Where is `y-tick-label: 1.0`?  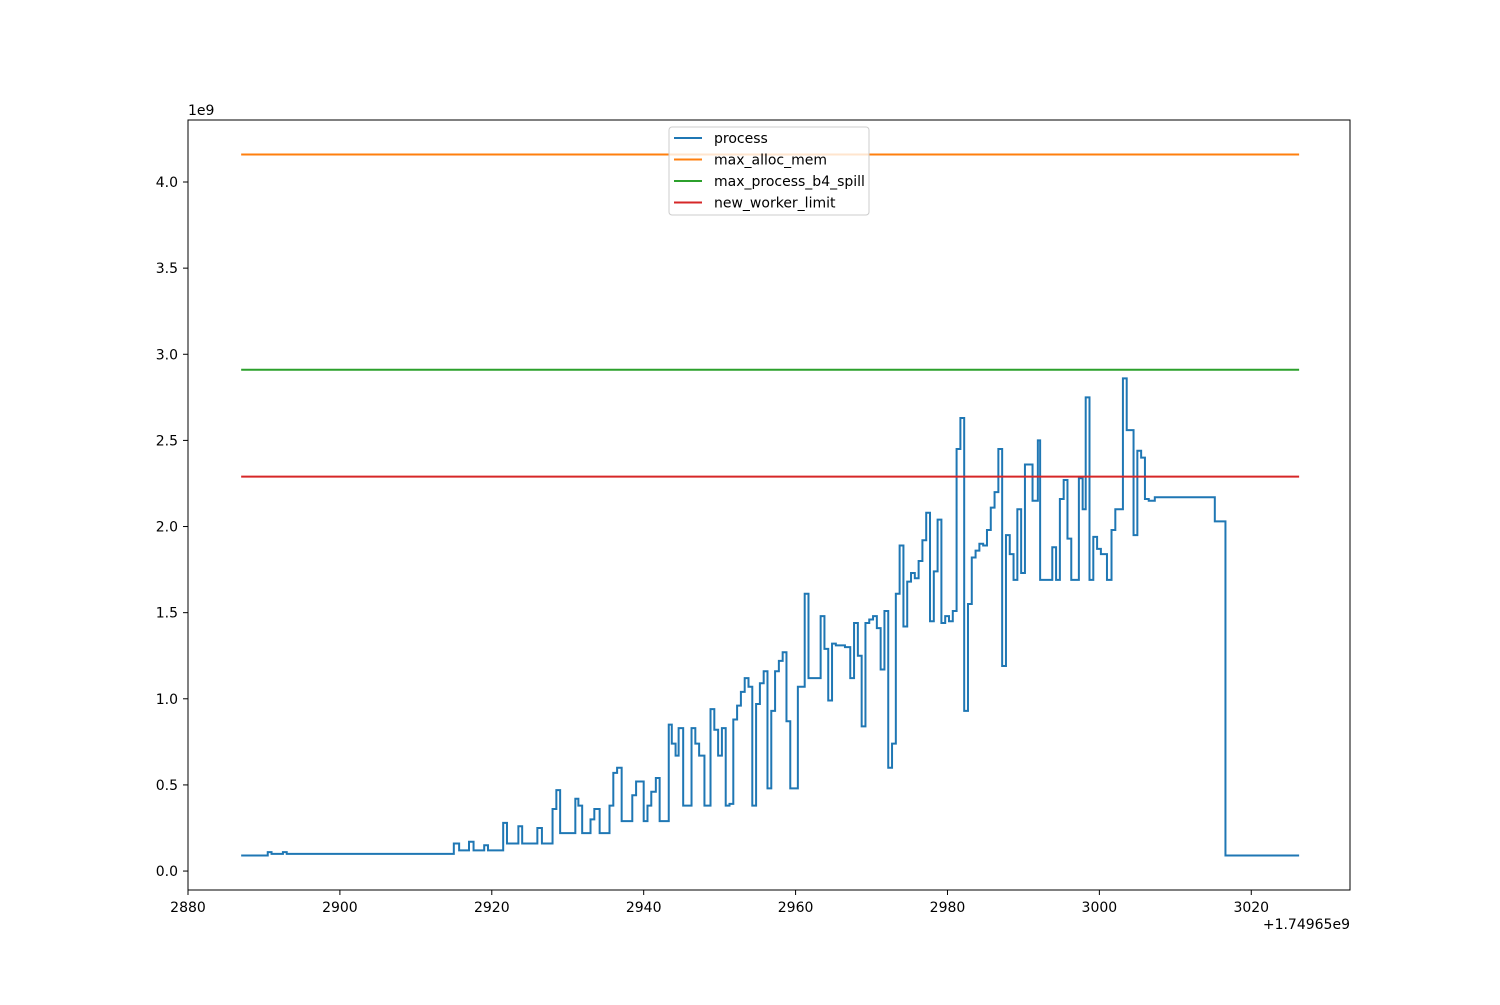 y-tick-label: 1.0 is located at coordinates (167, 700).